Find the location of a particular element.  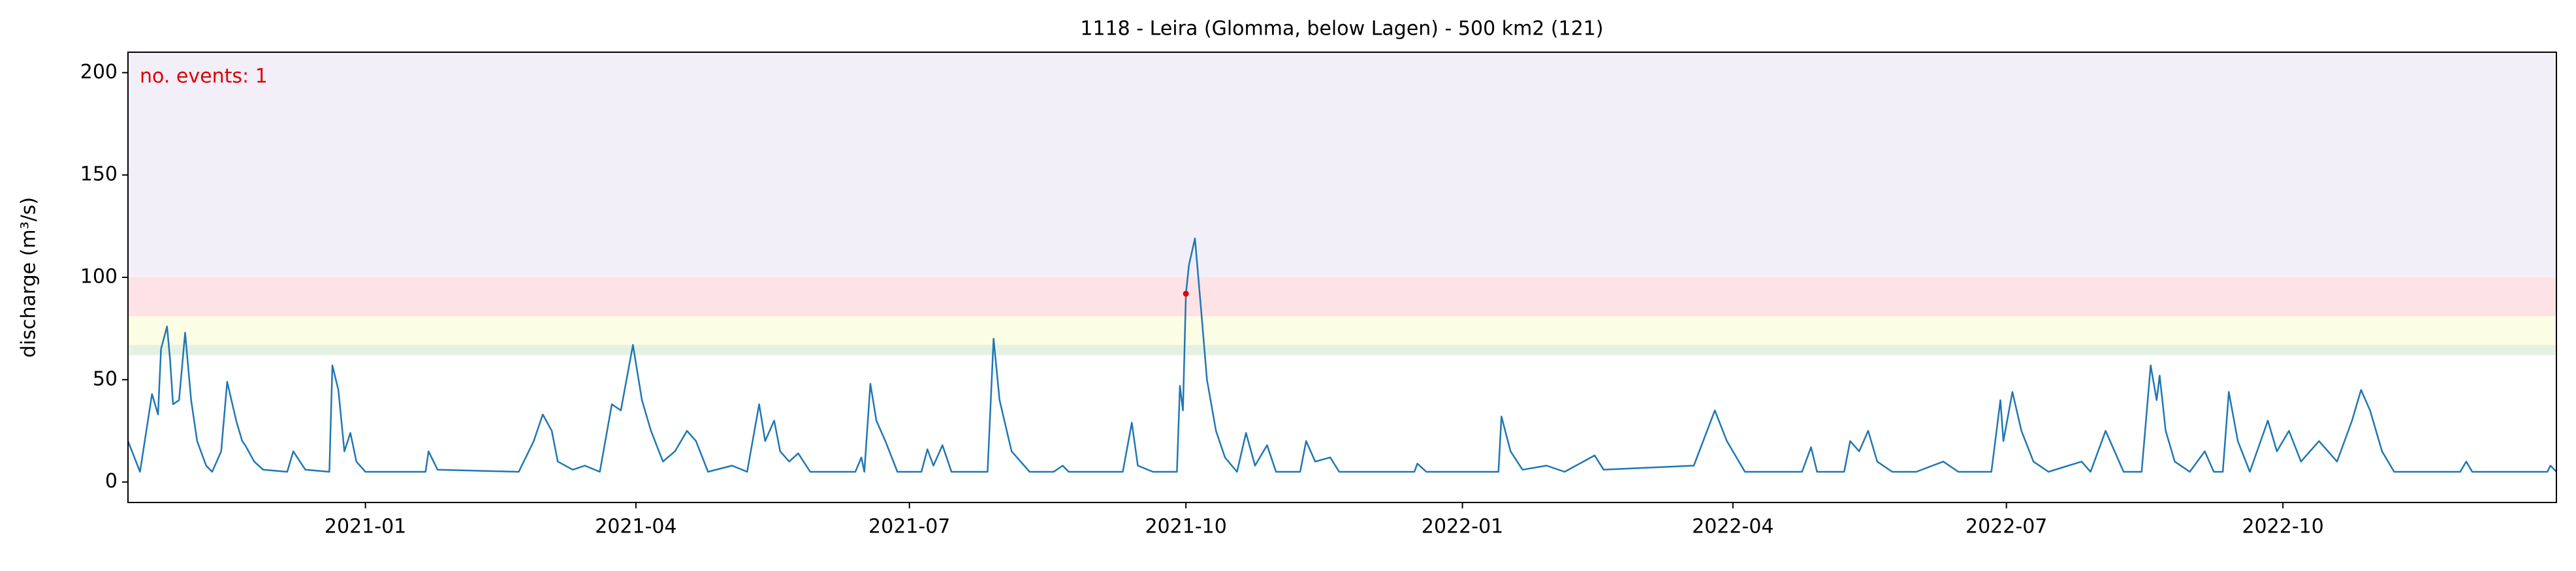

x-tick-label: 2021-07 is located at coordinates (909, 527).